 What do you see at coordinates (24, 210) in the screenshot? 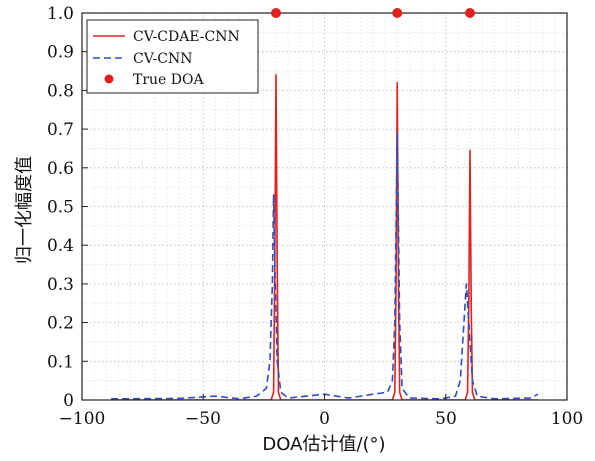
I see `y-axis-title: 归一化幅度值` at bounding box center [24, 210].